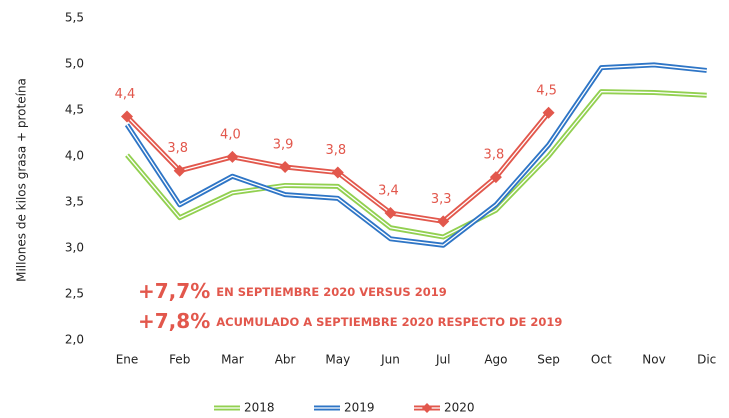 The image size is (729, 418). I want to click on data-label: 3,3, so click(441, 199).